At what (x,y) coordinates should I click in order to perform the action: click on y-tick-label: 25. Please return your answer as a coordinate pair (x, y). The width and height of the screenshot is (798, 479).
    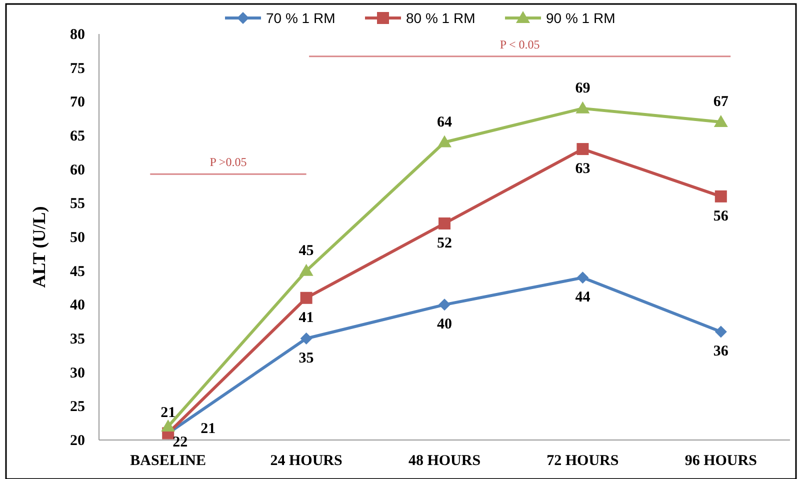
    Looking at the image, I should click on (77, 407).